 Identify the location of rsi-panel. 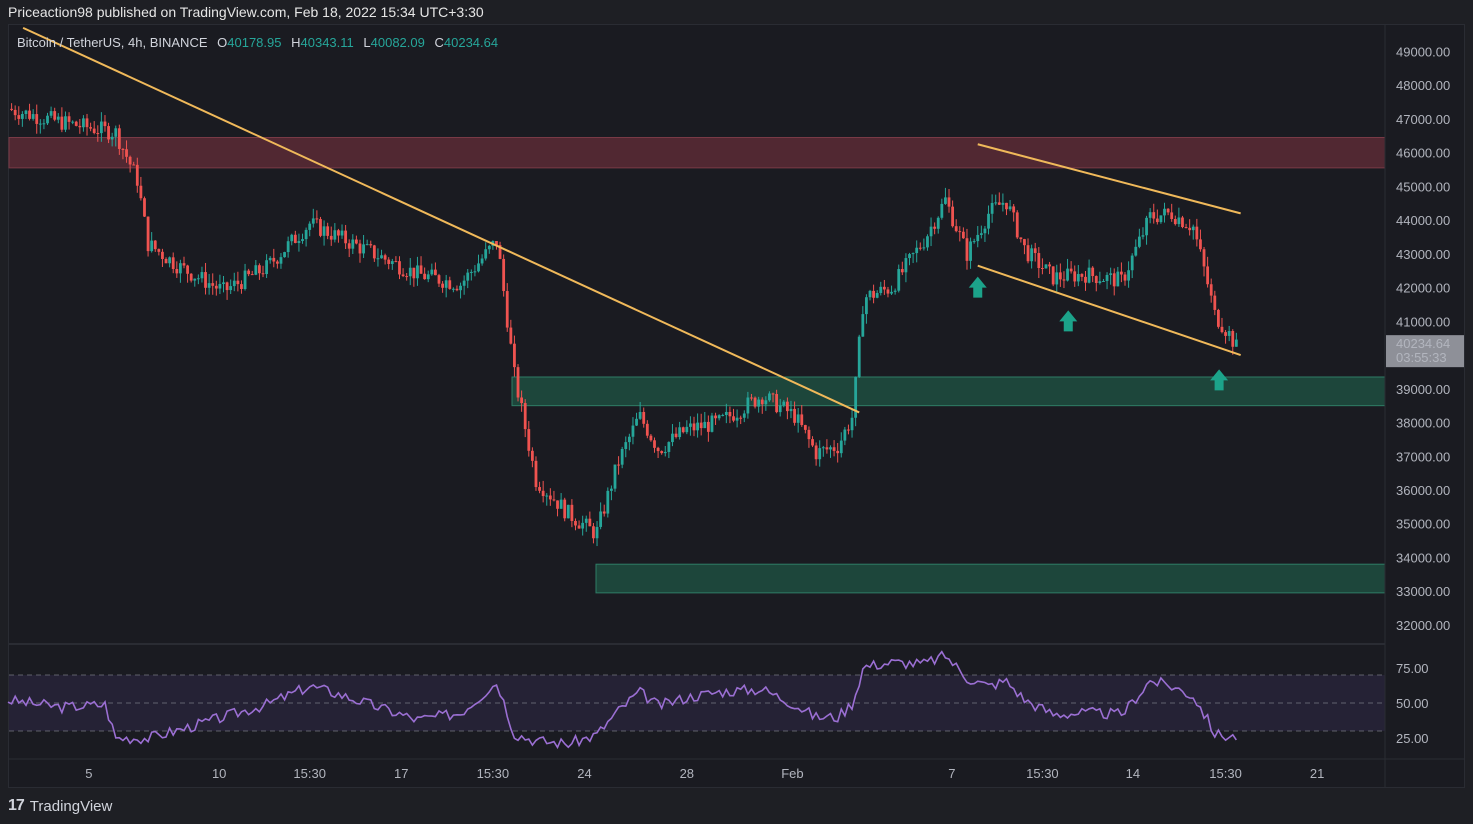
(696, 696).